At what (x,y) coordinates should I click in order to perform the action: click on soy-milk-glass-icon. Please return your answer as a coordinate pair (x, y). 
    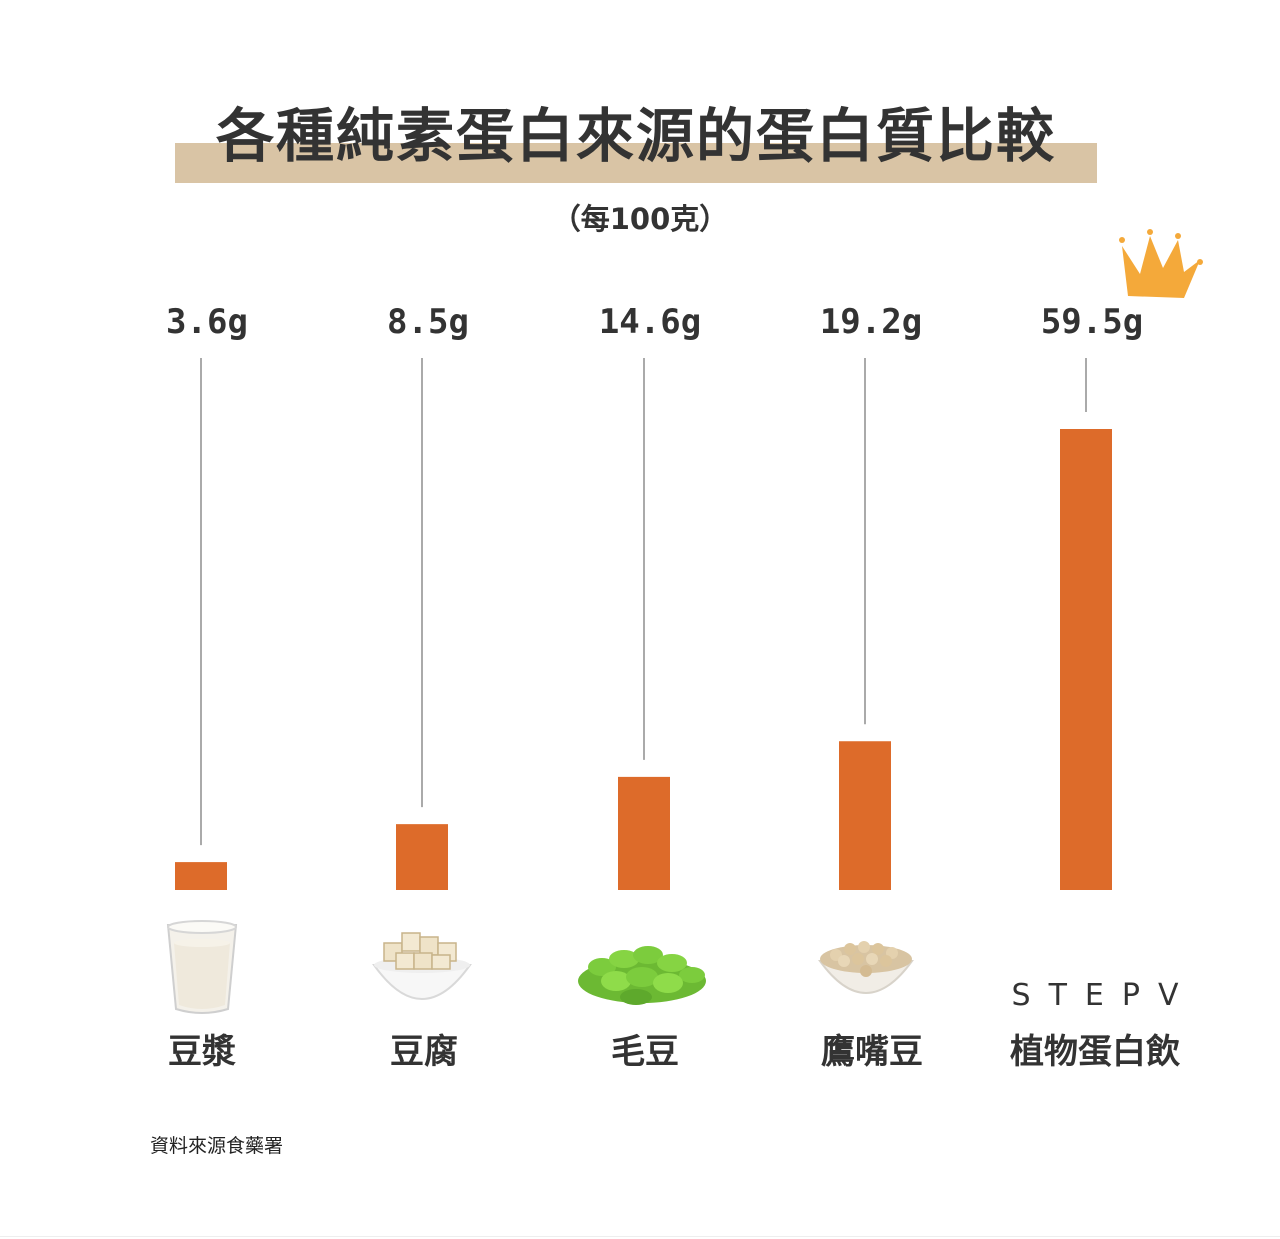
    Looking at the image, I should click on (202, 967).